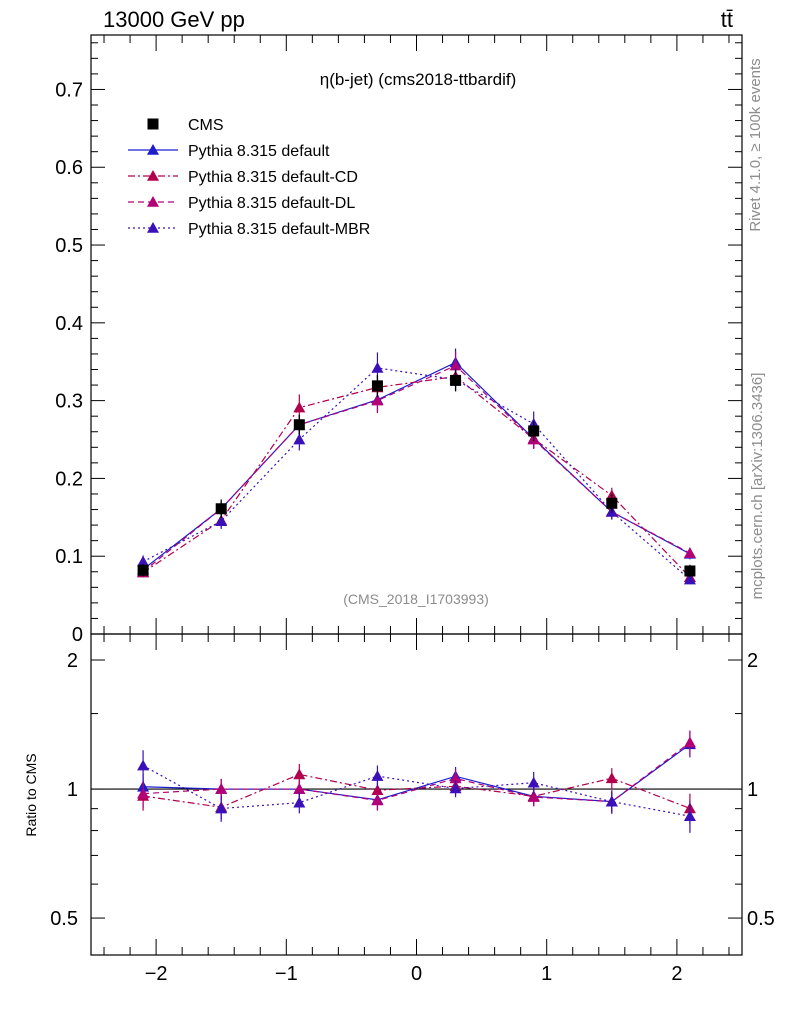 This screenshot has width=786, height=1029. Describe the element at coordinates (761, 919) in the screenshot. I see `ratio-tick-label-right: 0.5` at that location.